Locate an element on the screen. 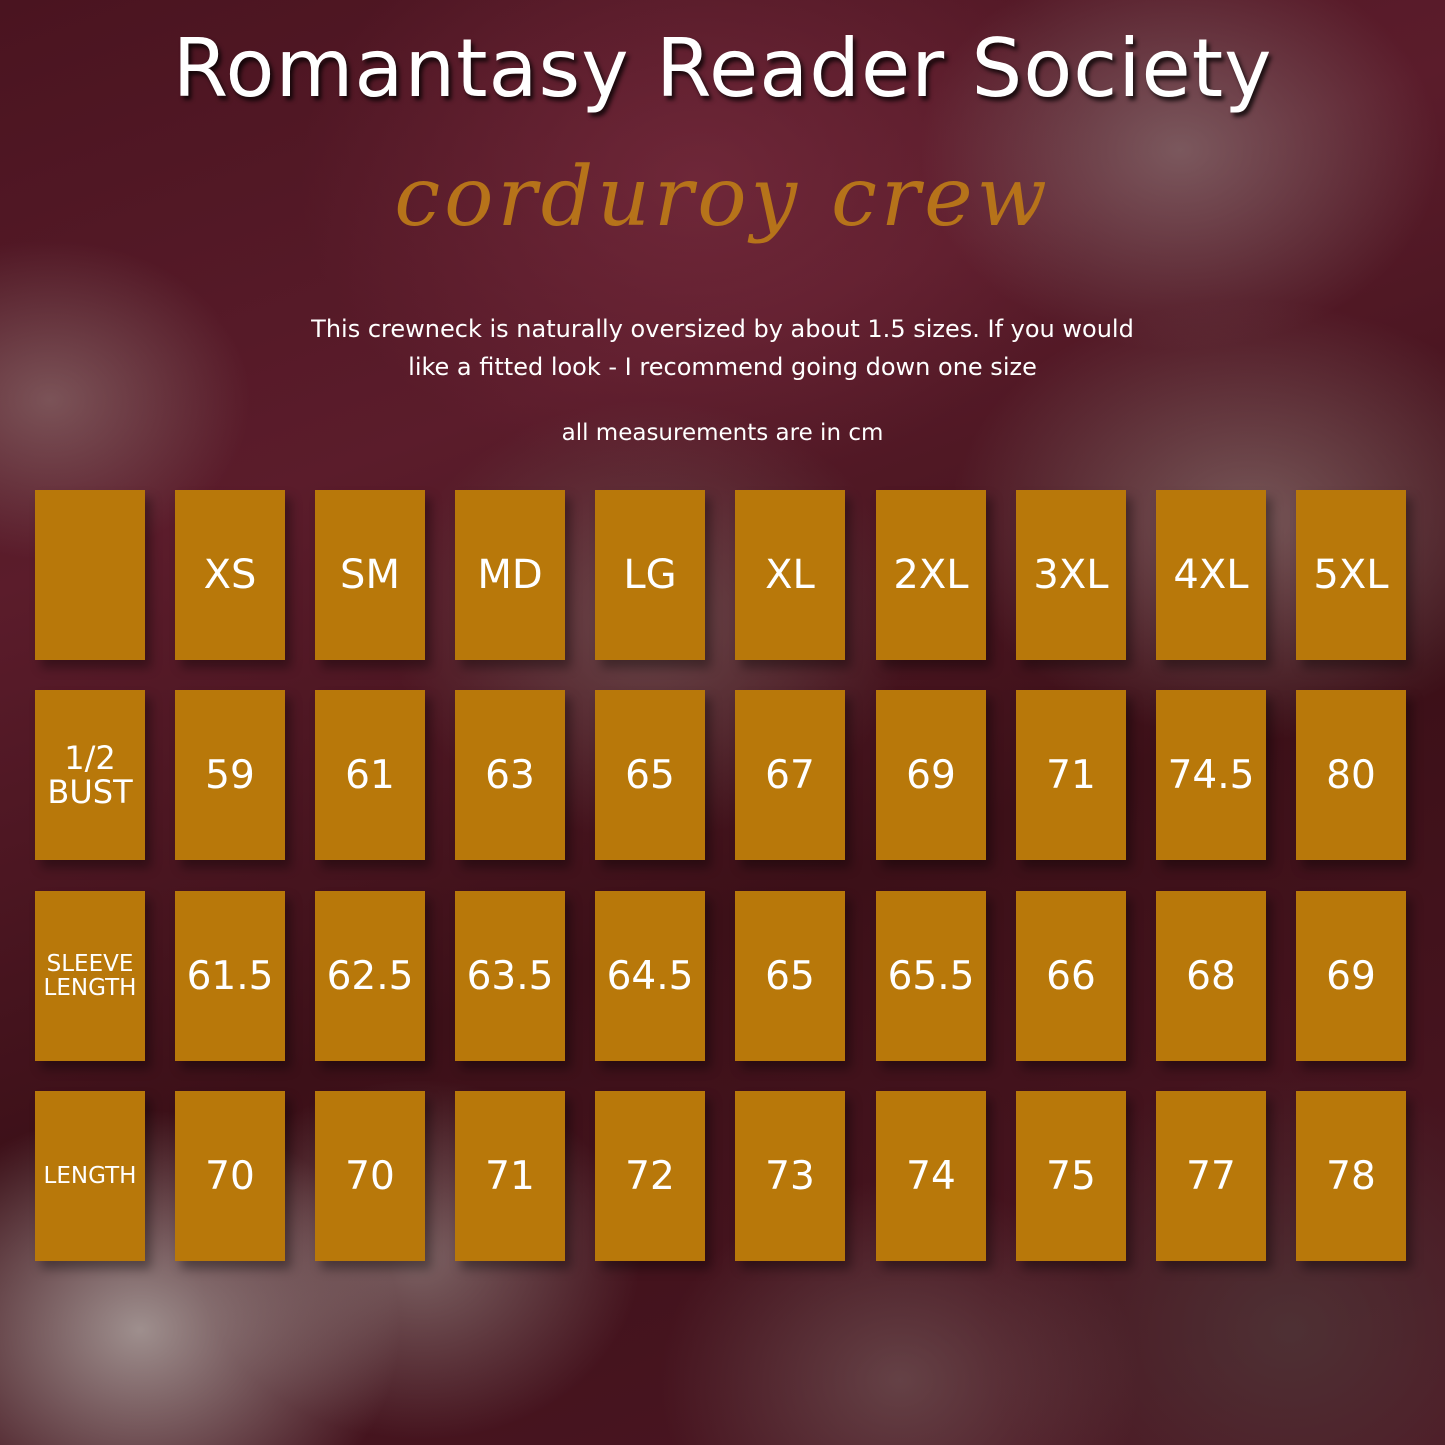 This screenshot has width=1445, height=1445. sleeve-sm: 62.5 is located at coordinates (370, 976).